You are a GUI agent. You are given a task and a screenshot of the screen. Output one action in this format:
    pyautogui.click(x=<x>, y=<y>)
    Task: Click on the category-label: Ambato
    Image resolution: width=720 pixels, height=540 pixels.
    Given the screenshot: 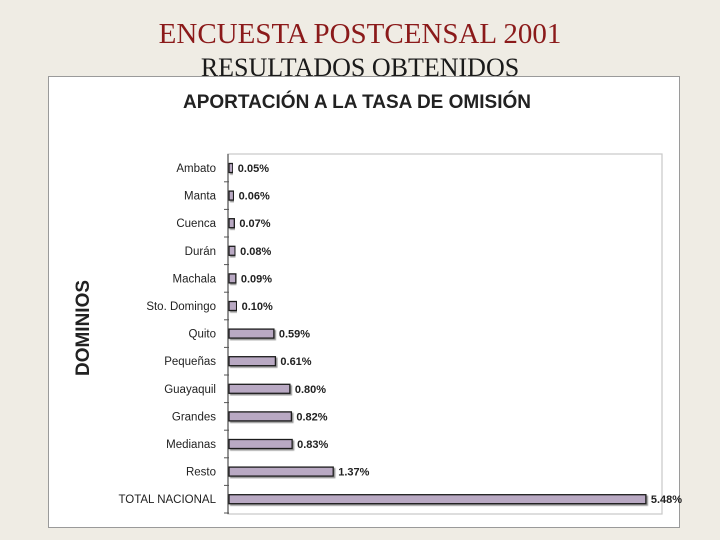 What is the action you would take?
    pyautogui.click(x=196, y=169)
    